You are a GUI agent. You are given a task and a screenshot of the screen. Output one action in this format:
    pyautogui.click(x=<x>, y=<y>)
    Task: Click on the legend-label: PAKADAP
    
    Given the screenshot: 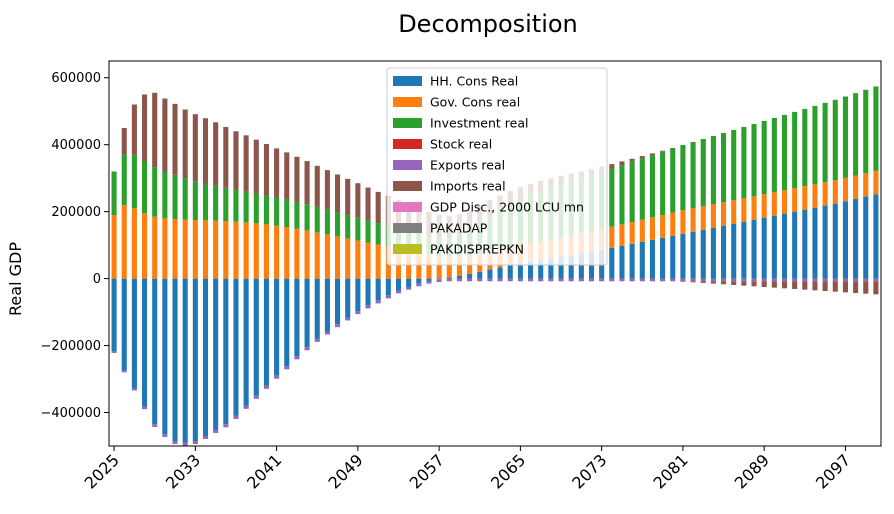 What is the action you would take?
    pyautogui.click(x=459, y=228)
    